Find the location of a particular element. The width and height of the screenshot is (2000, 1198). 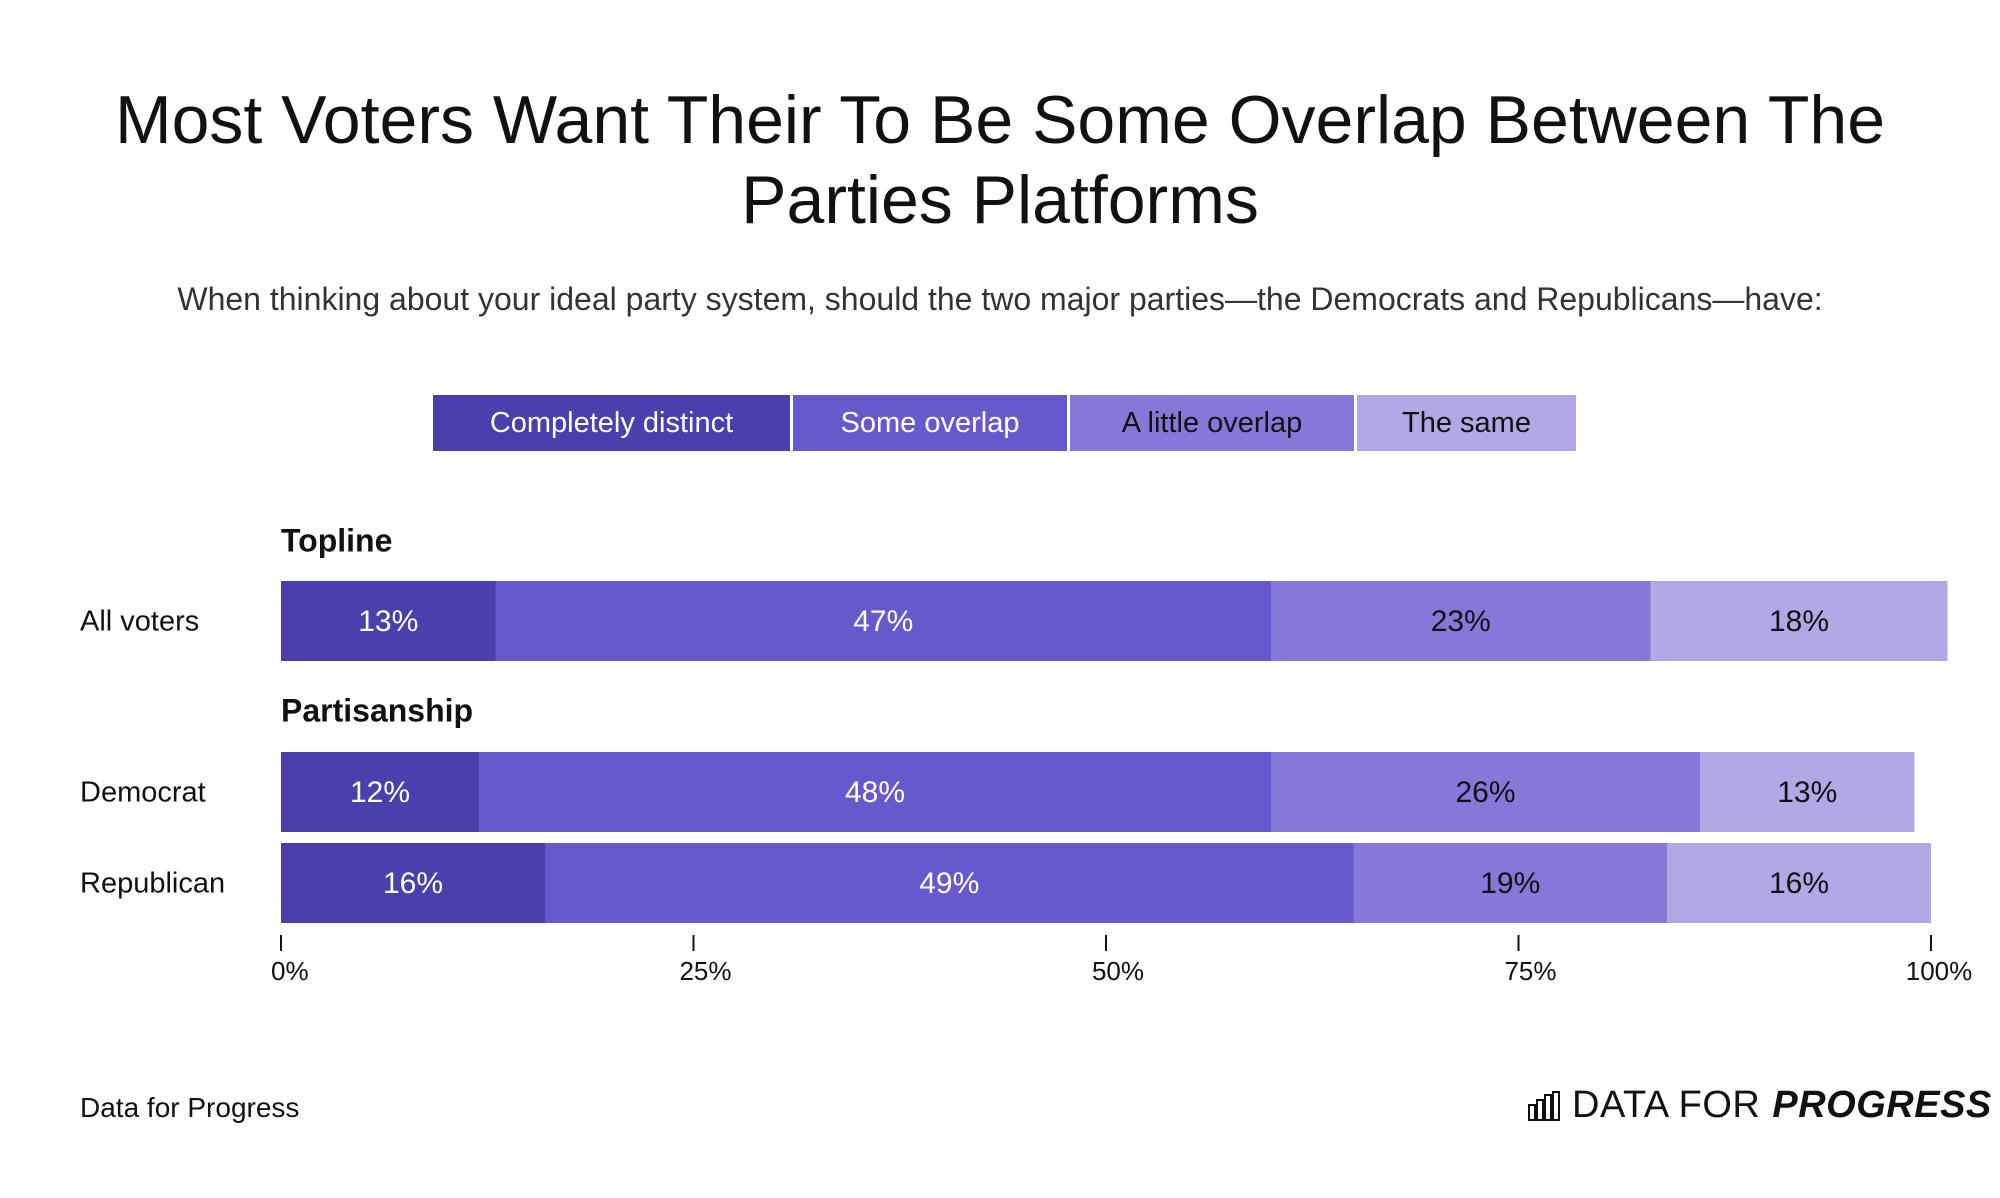

legend-label: Completely distinct is located at coordinates (611, 422).